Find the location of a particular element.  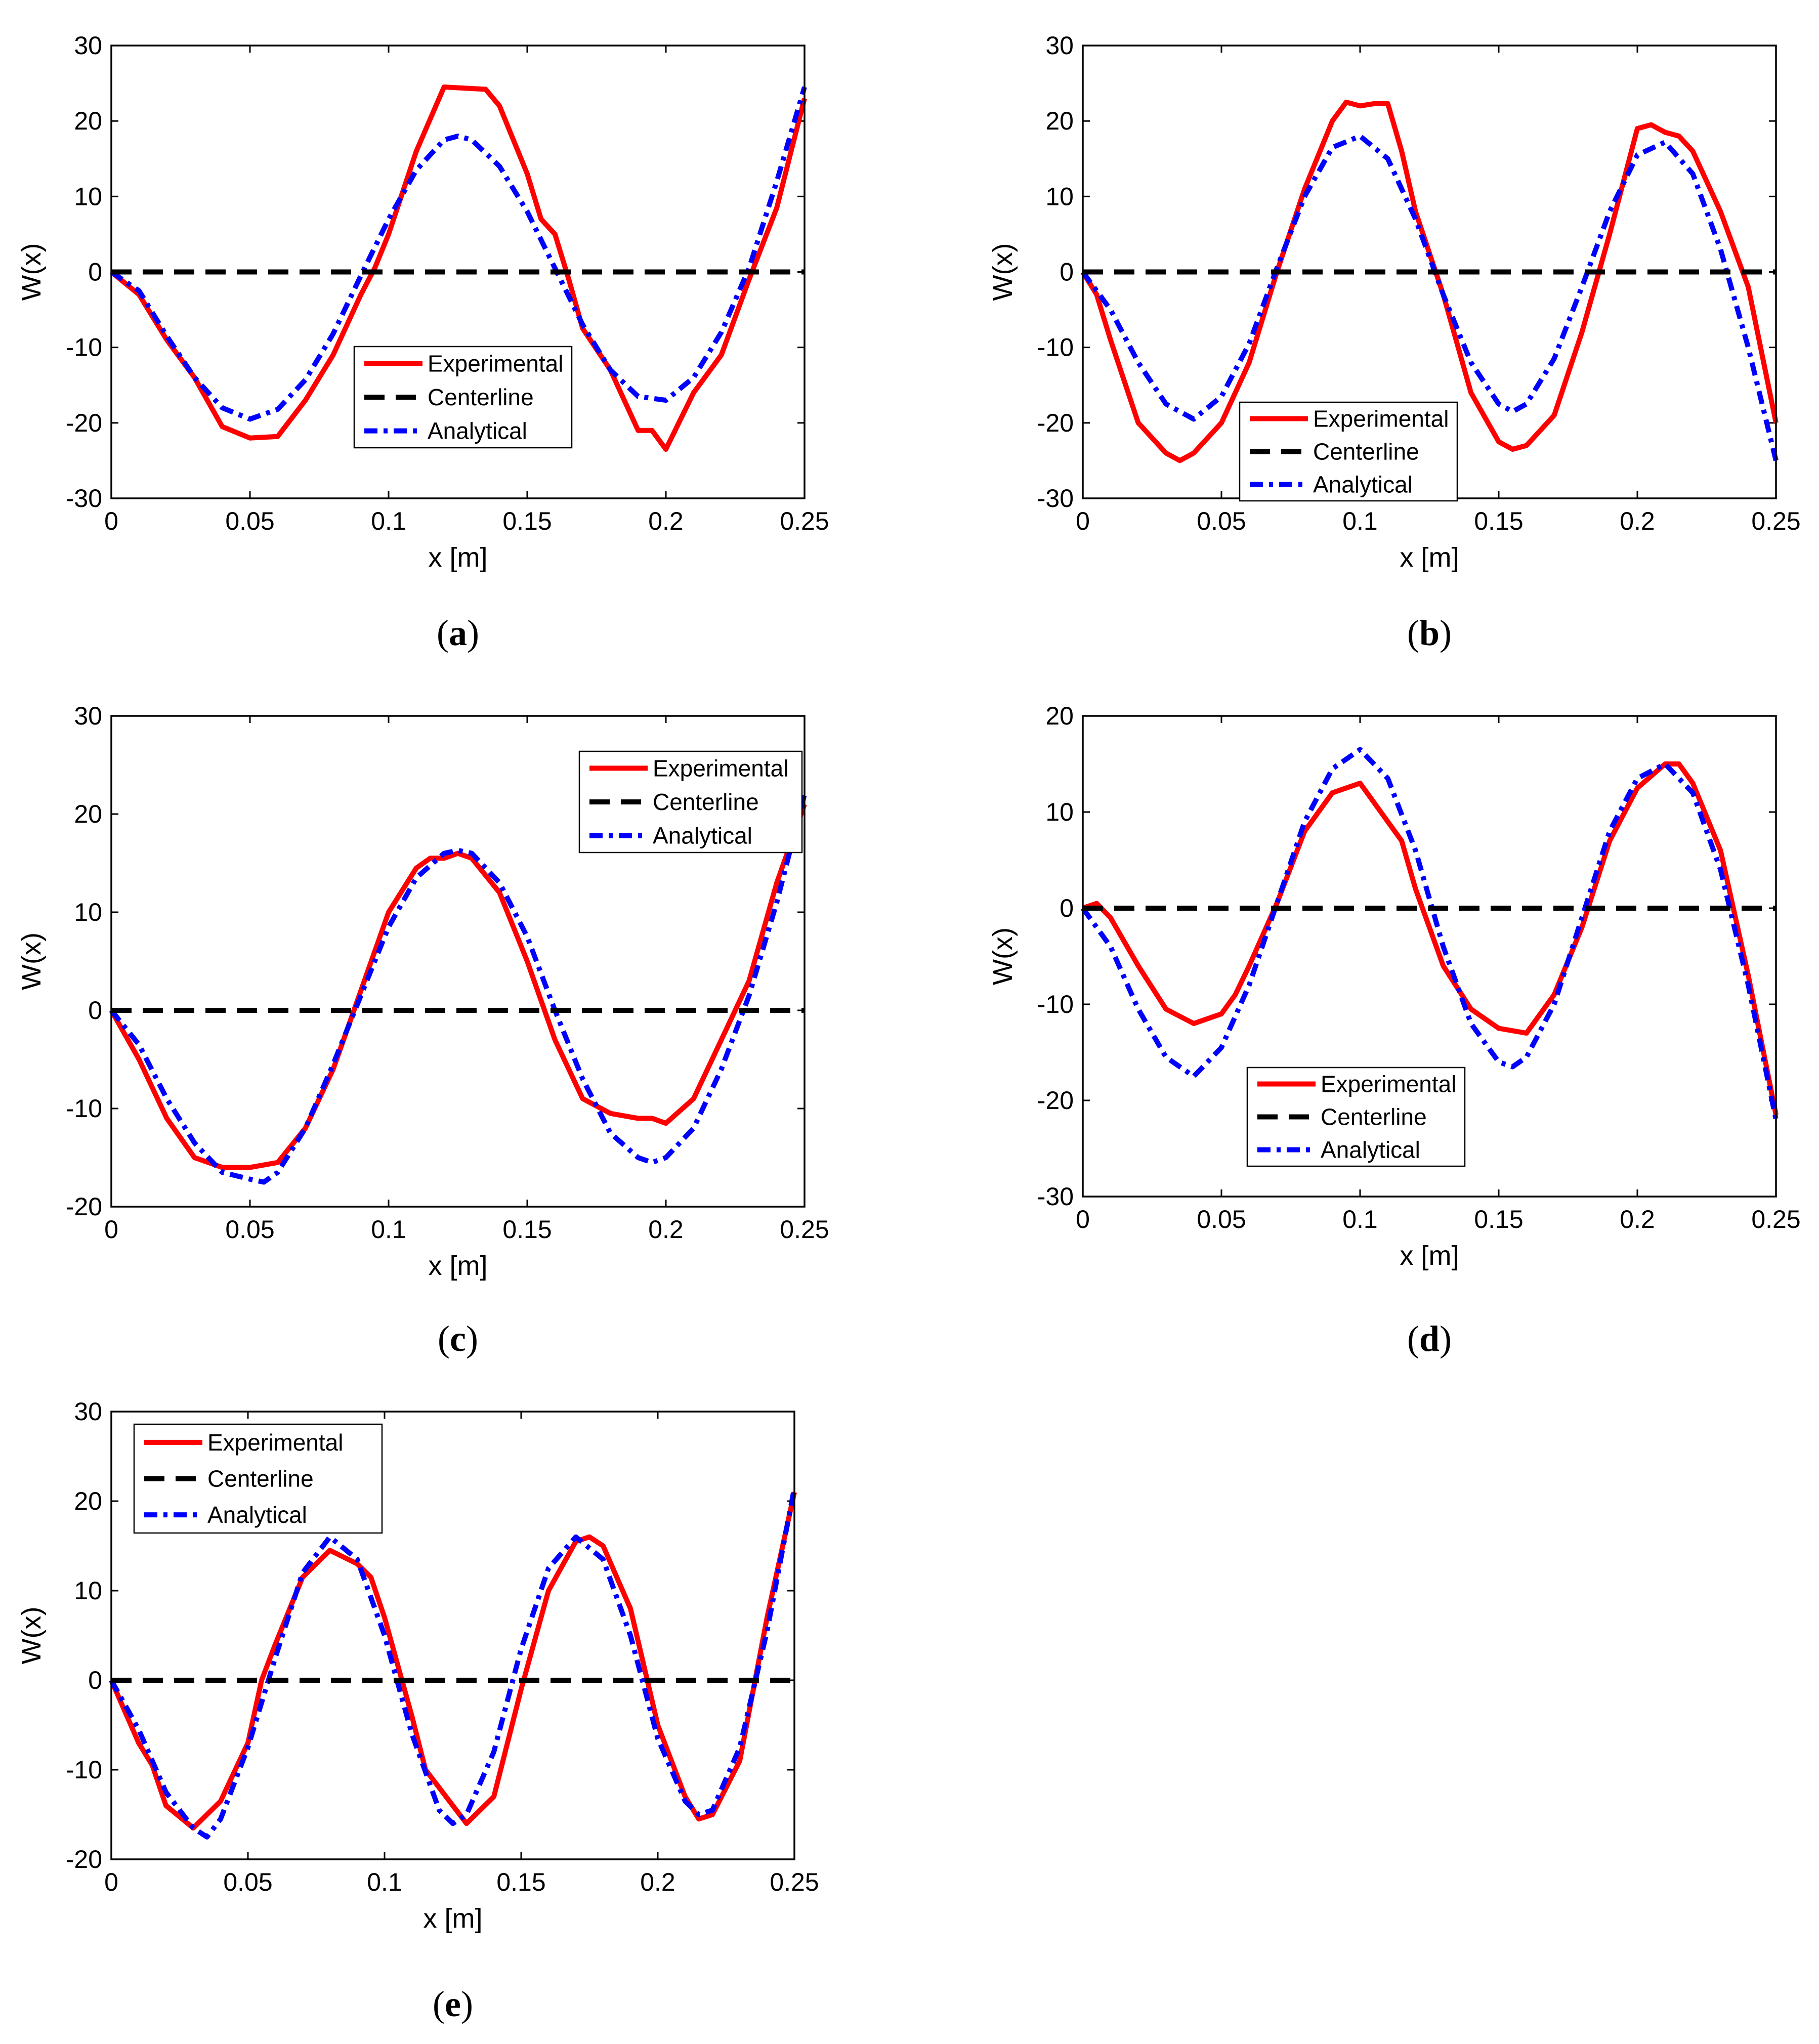

panel-caption: (e) is located at coordinates (453, 2004).